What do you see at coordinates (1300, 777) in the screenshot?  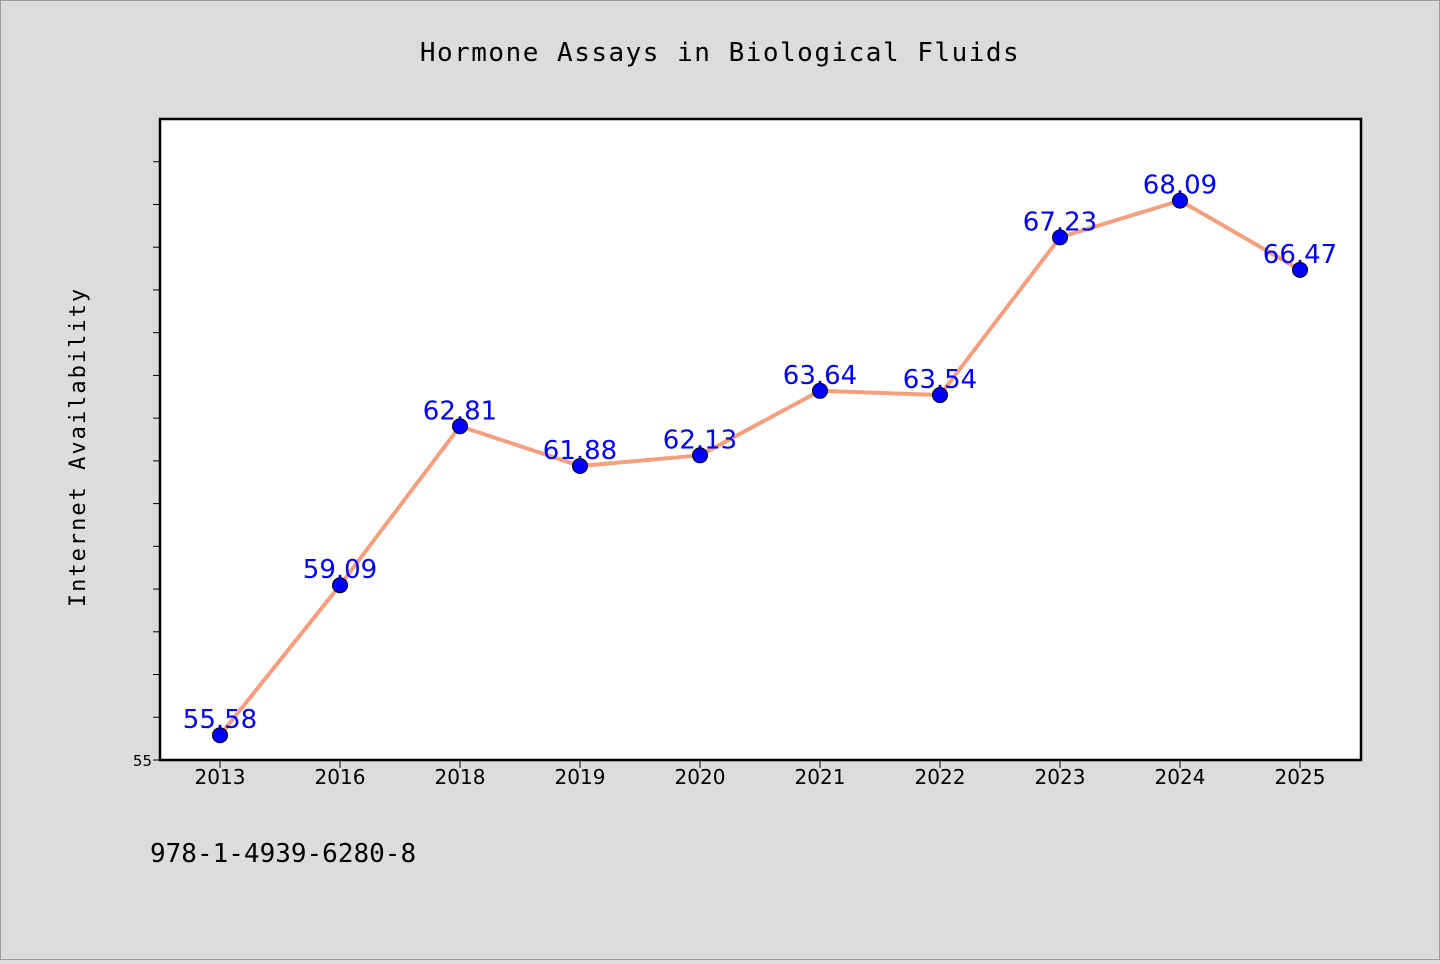 I see `x-tick-label: 2025` at bounding box center [1300, 777].